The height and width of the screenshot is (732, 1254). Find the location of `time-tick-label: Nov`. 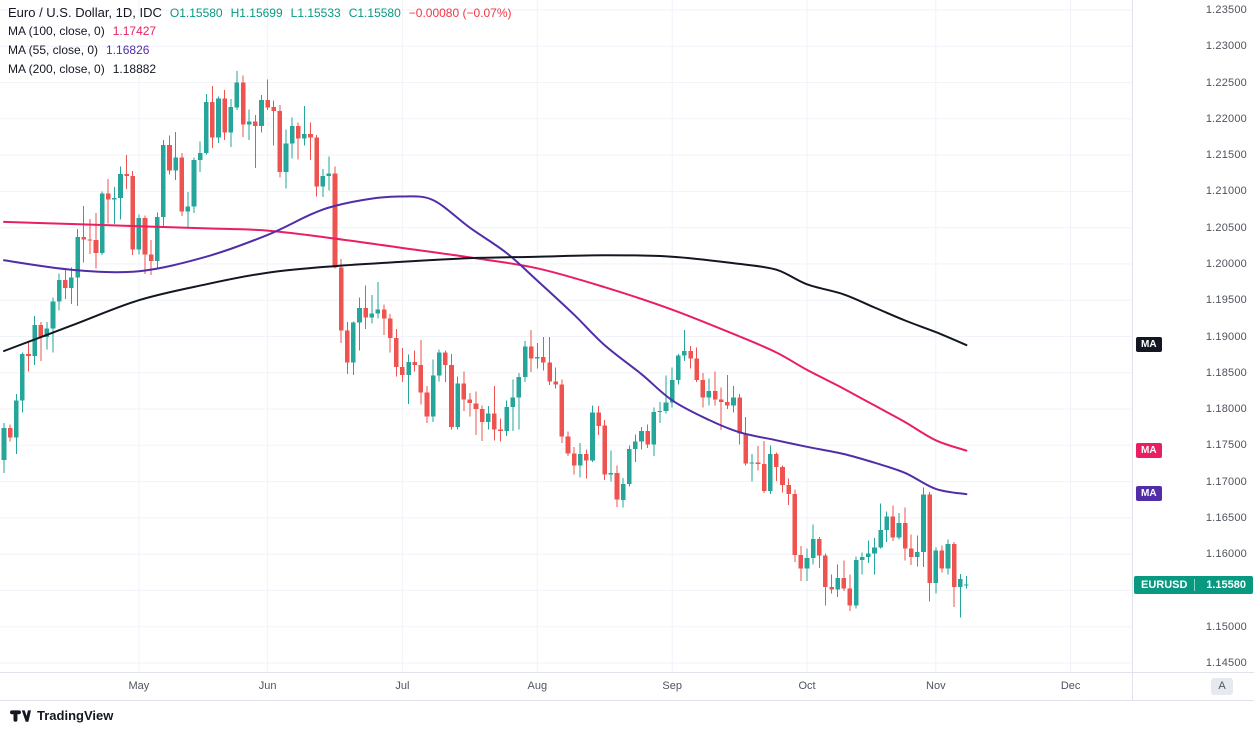

time-tick-label: Nov is located at coordinates (936, 686).